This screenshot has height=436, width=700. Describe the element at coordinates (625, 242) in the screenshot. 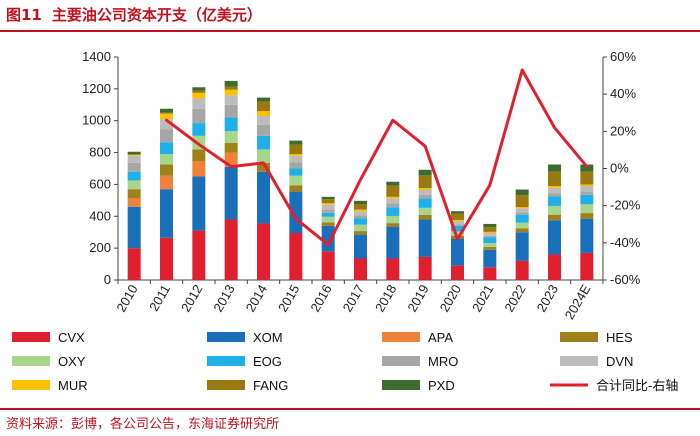

I see `y-right-tick-label: -40%` at that location.